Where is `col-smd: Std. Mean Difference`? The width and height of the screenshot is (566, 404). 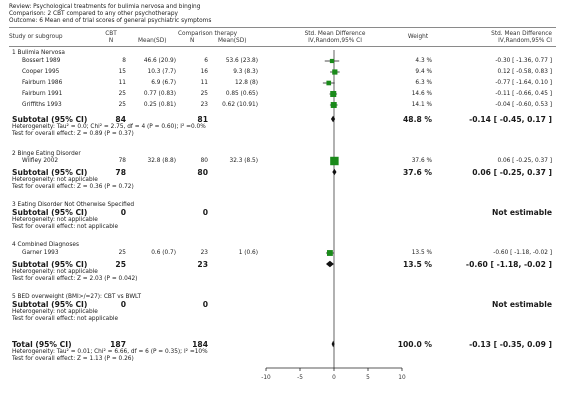 col-smd: Std. Mean Difference is located at coordinates (335, 34).